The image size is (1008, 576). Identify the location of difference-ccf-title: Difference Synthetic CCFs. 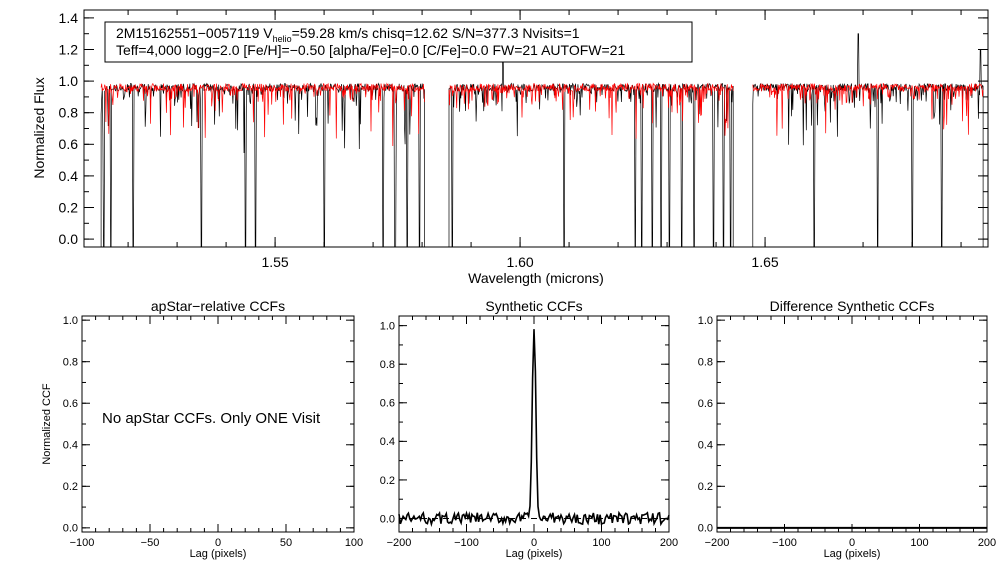
(852, 306).